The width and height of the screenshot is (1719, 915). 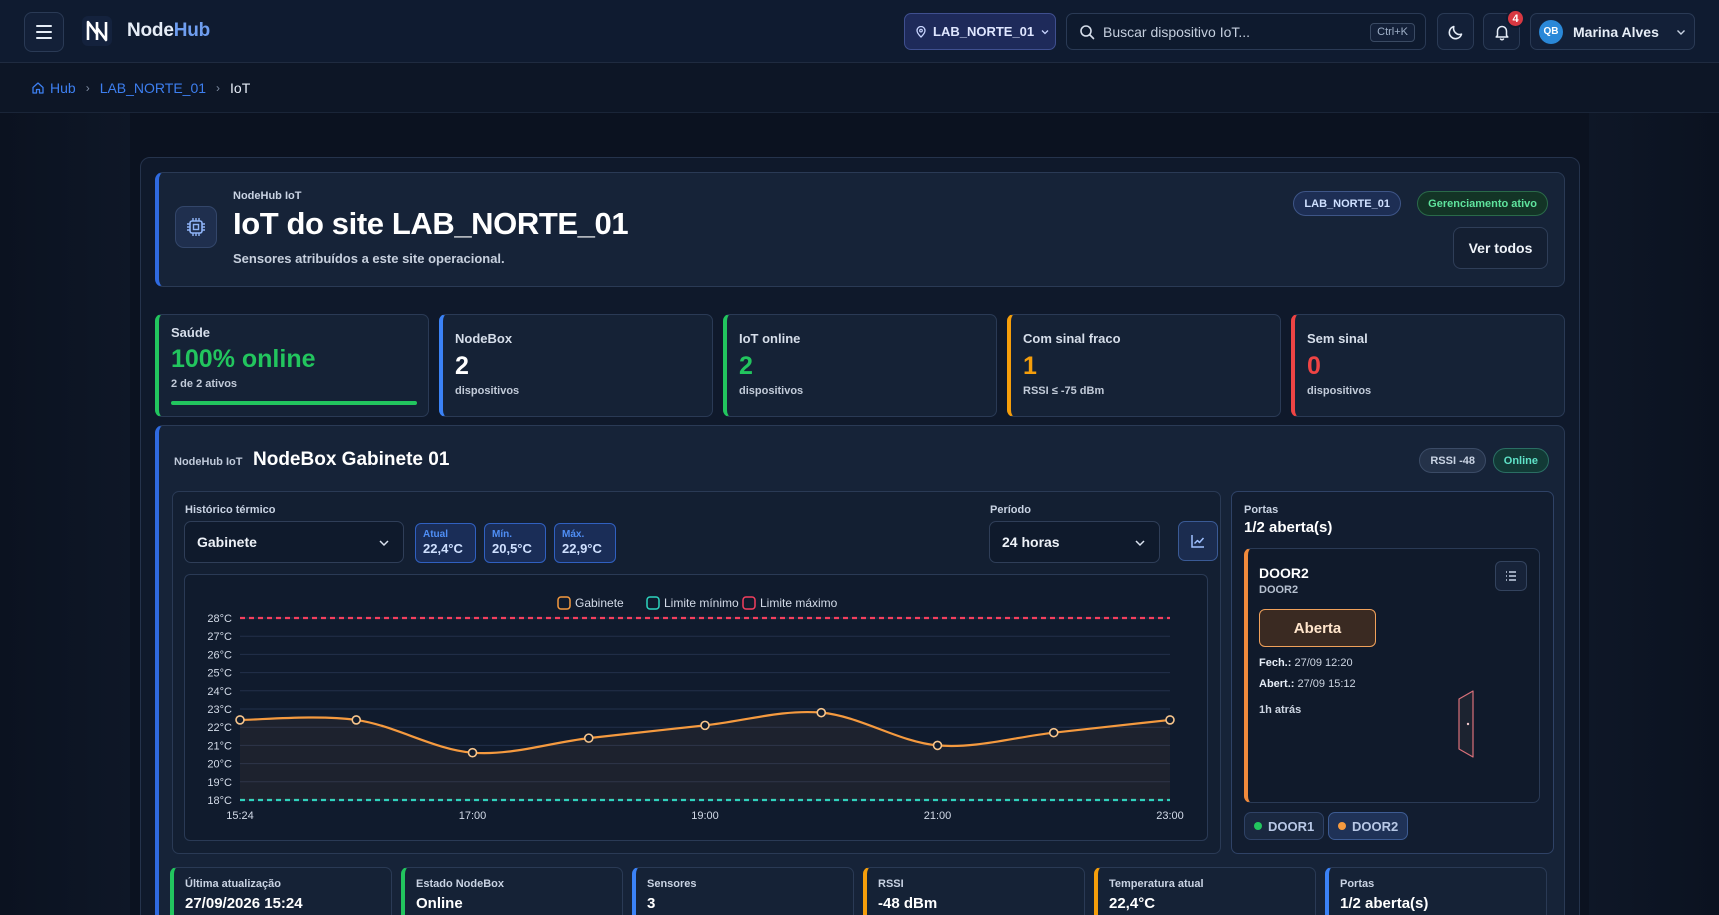 What do you see at coordinates (219, 637) in the screenshot?
I see `y-tick-label: 27°C` at bounding box center [219, 637].